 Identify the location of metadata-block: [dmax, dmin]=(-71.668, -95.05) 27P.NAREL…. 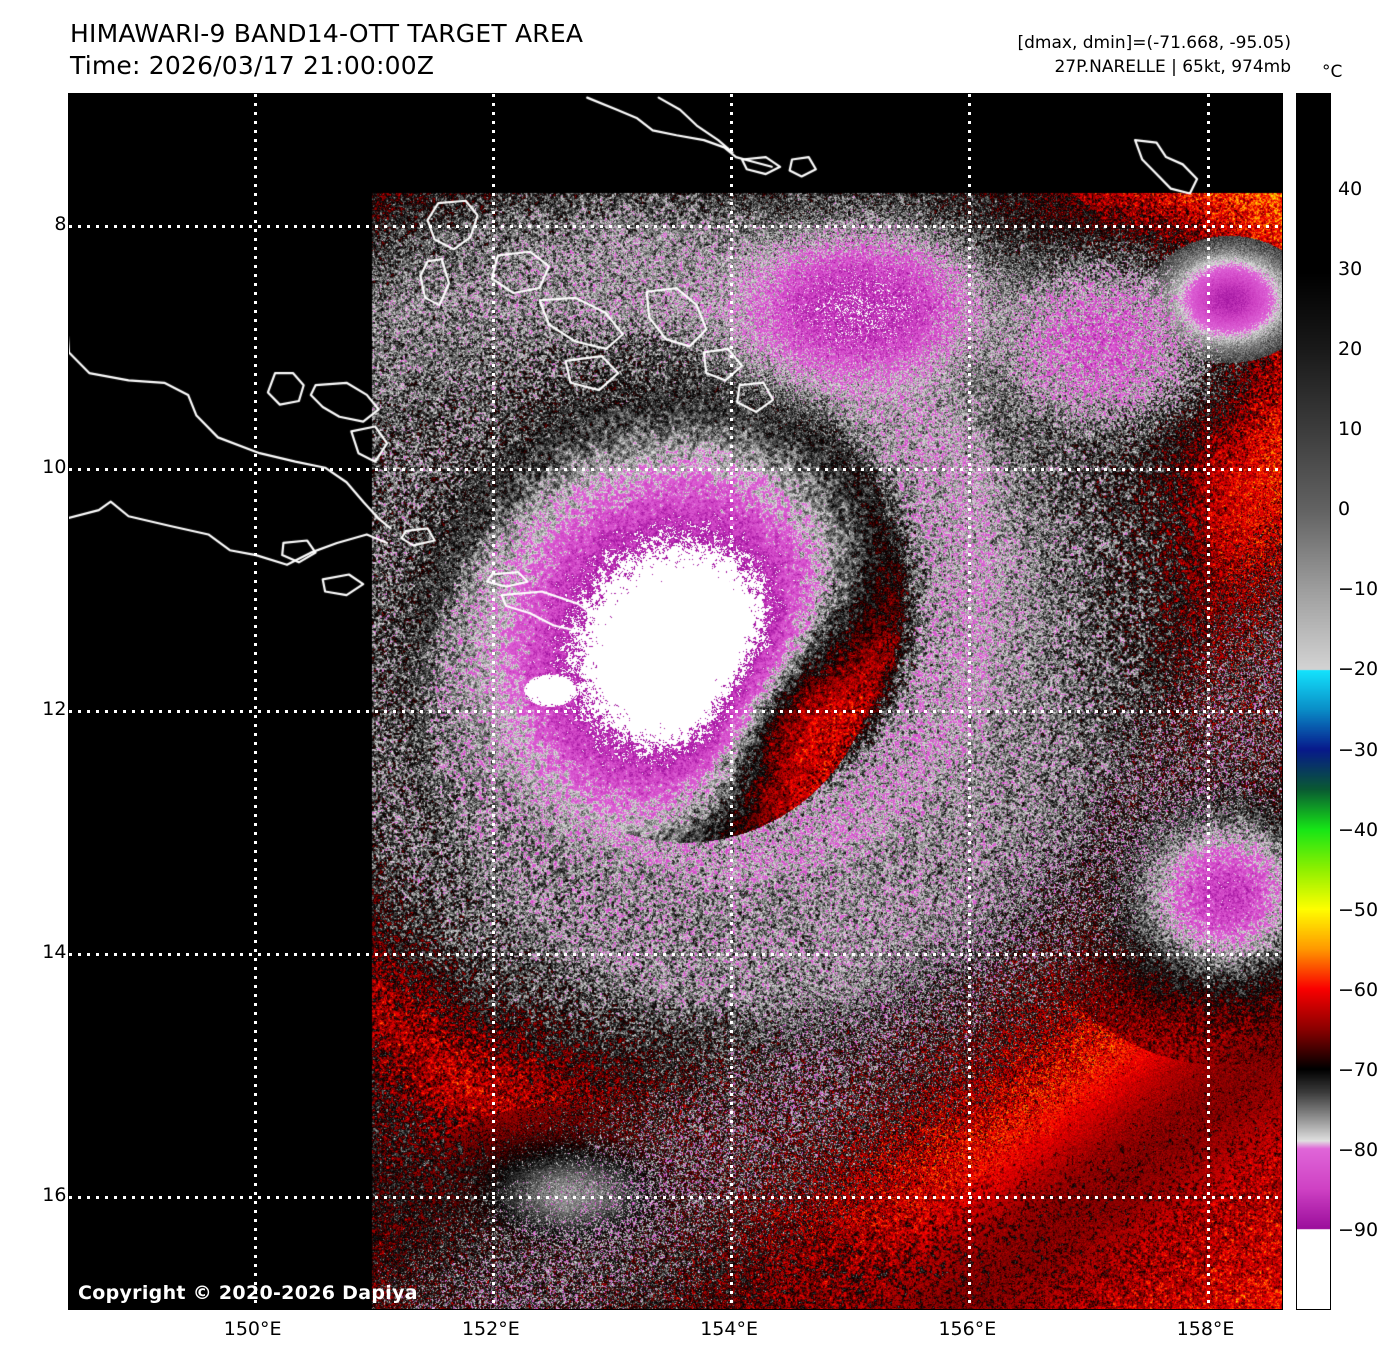
(1061, 55).